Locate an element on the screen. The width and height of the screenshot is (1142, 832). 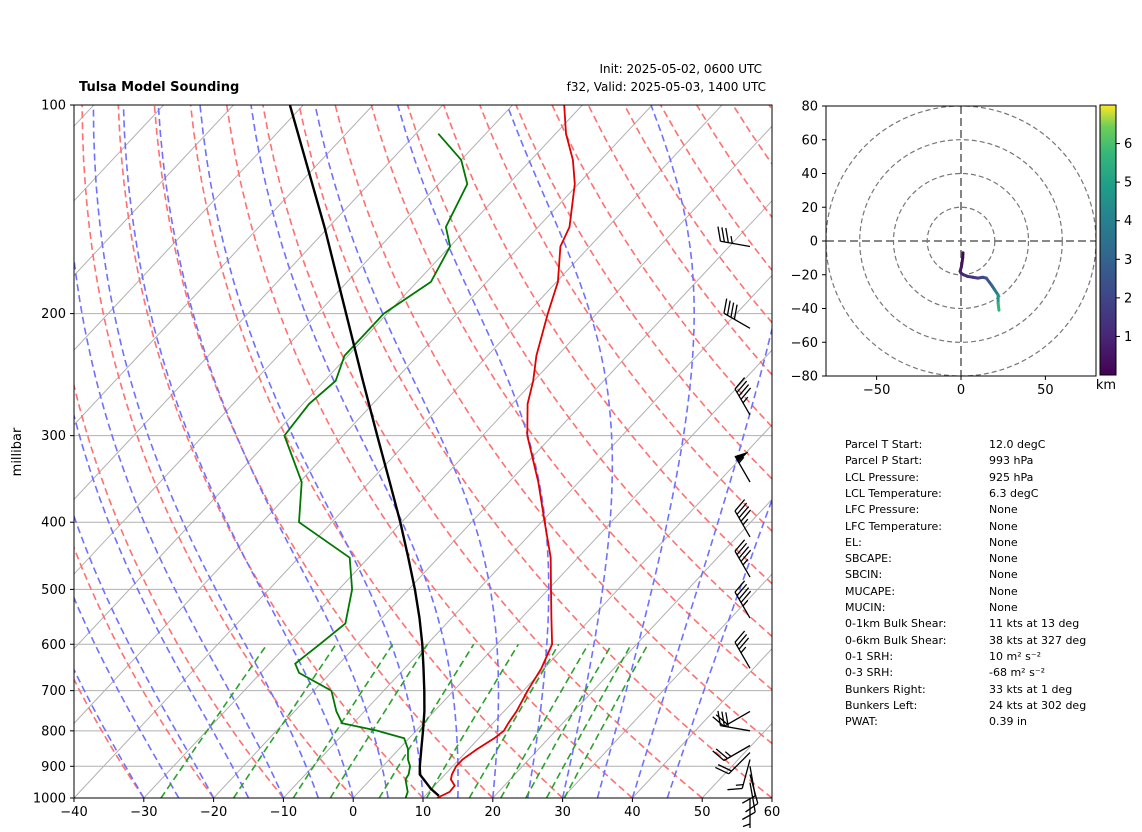
valid-time: f32, Valid: 2025-05-03, 1400 UTC is located at coordinates (666, 87).